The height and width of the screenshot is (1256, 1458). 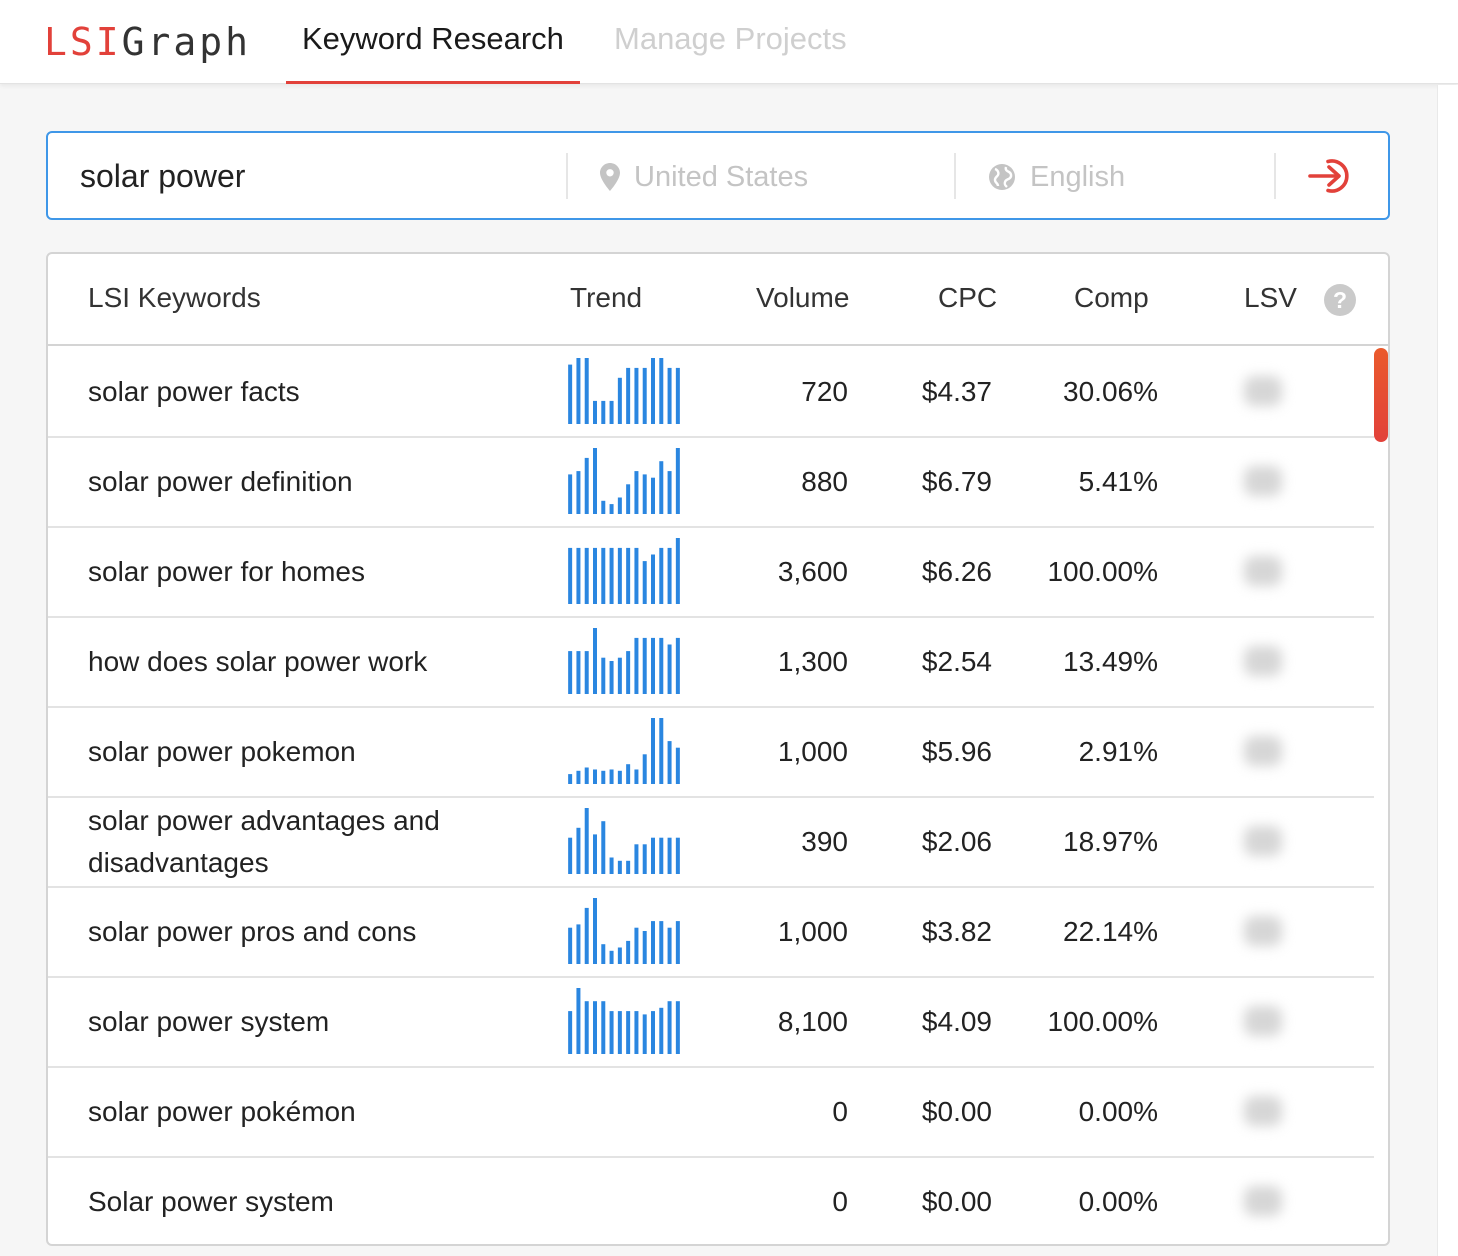 What do you see at coordinates (1333, 176) in the screenshot?
I see `search-submit-button` at bounding box center [1333, 176].